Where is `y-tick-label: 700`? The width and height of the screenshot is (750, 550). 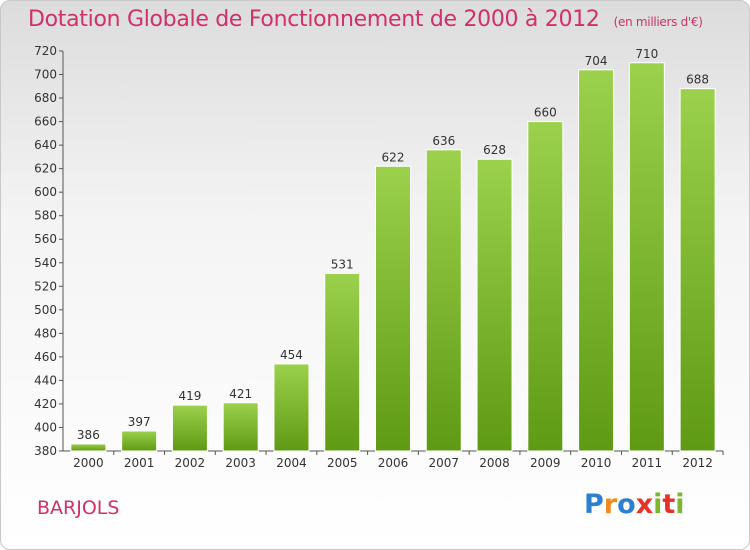 y-tick-label: 700 is located at coordinates (45, 75).